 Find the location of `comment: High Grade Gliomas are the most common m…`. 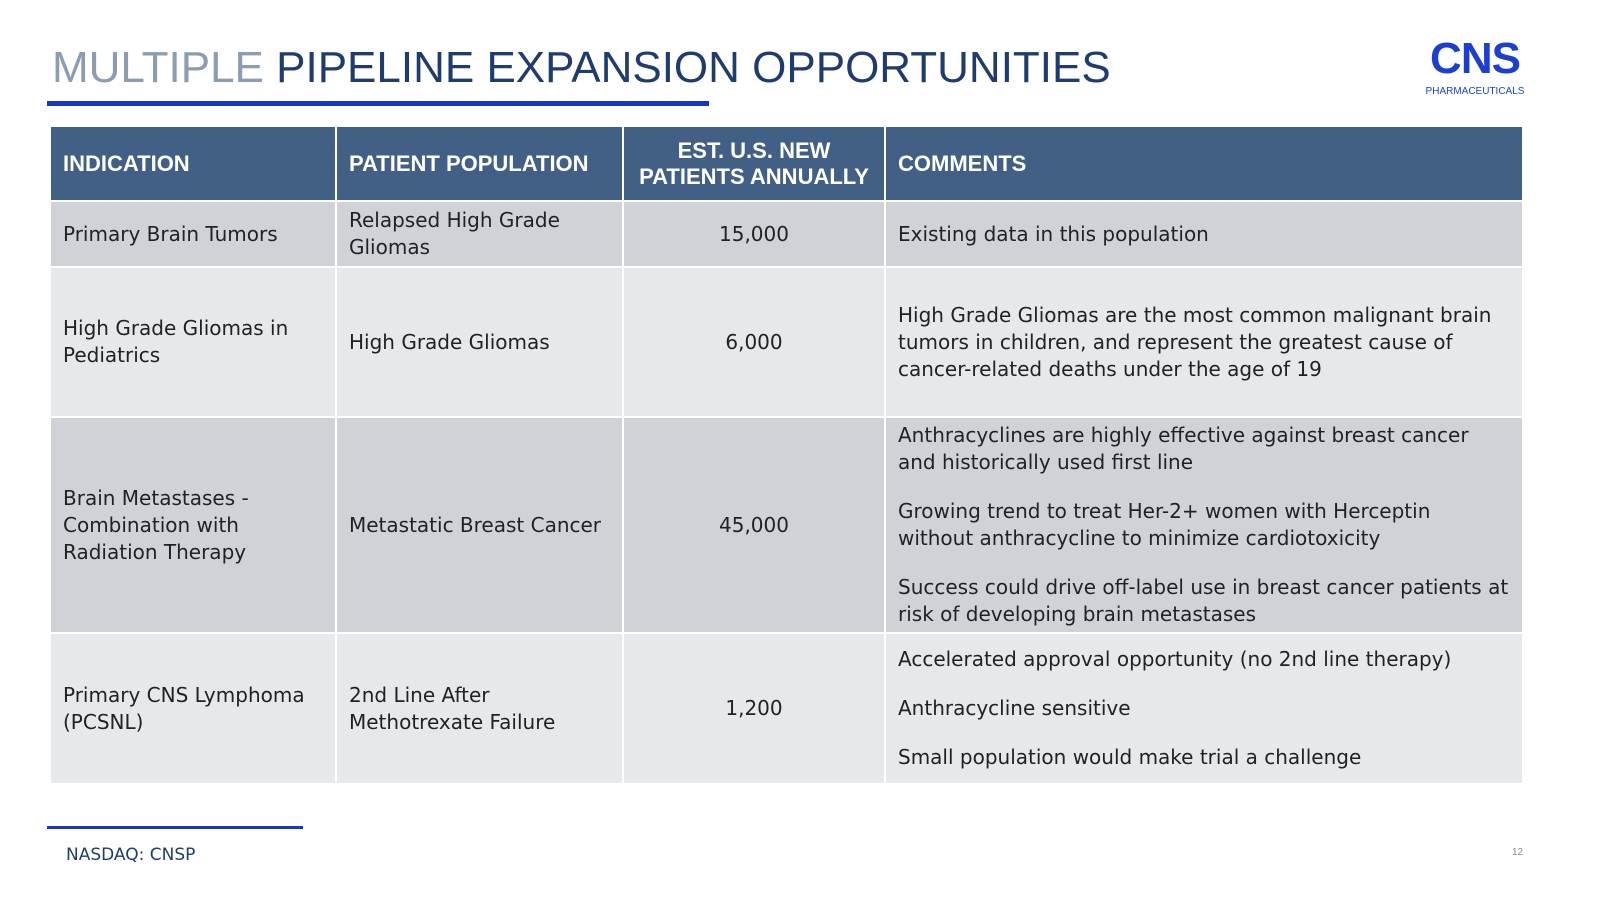

comment: High Grade Gliomas are the most common m… is located at coordinates (1195, 341).